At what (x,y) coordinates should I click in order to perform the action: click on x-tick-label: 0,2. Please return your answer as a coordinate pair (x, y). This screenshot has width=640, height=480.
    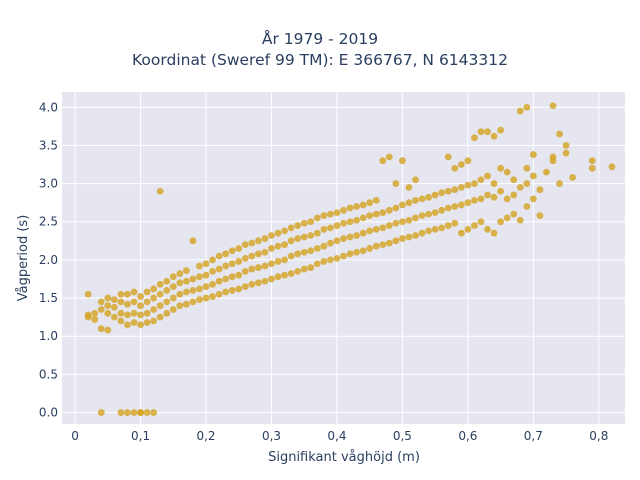
    Looking at the image, I should click on (205, 436).